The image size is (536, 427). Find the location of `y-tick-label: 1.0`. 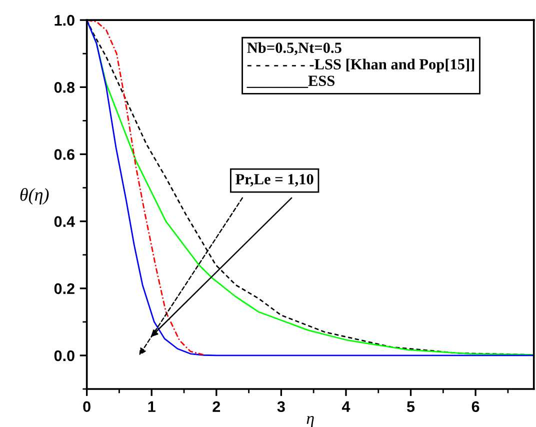

y-tick-label: 1.0 is located at coordinates (64, 20).